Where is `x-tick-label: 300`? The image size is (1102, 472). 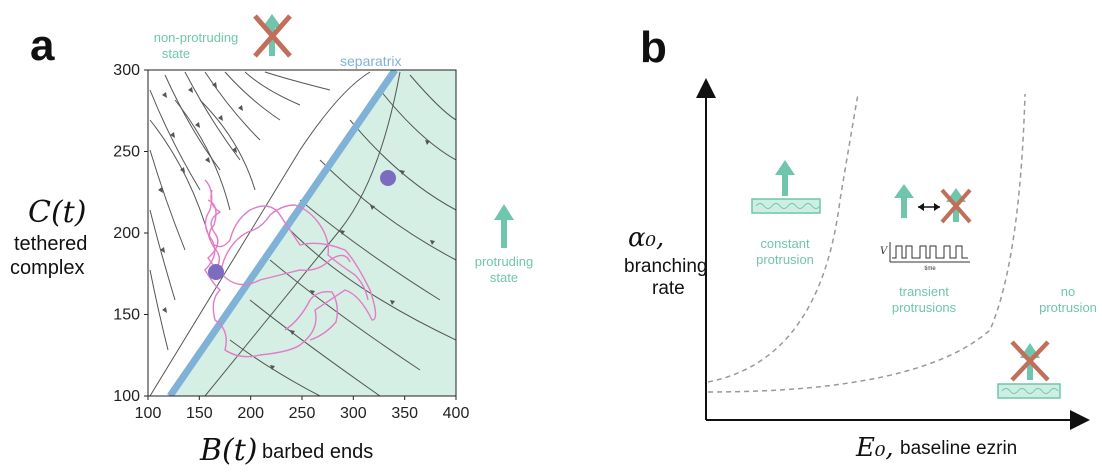 x-tick-label: 300 is located at coordinates (353, 413).